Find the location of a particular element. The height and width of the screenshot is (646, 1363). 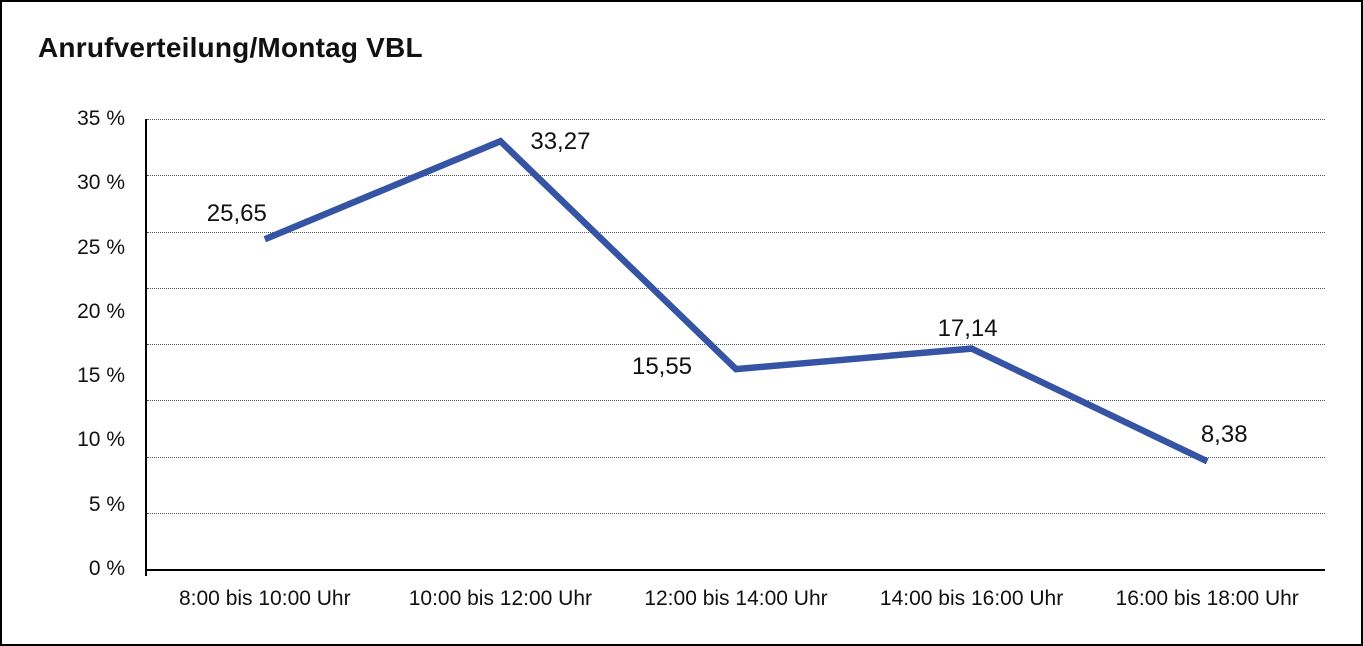

x-axis-tick-label: 12:00 bis 14:00 Uhr is located at coordinates (736, 598).